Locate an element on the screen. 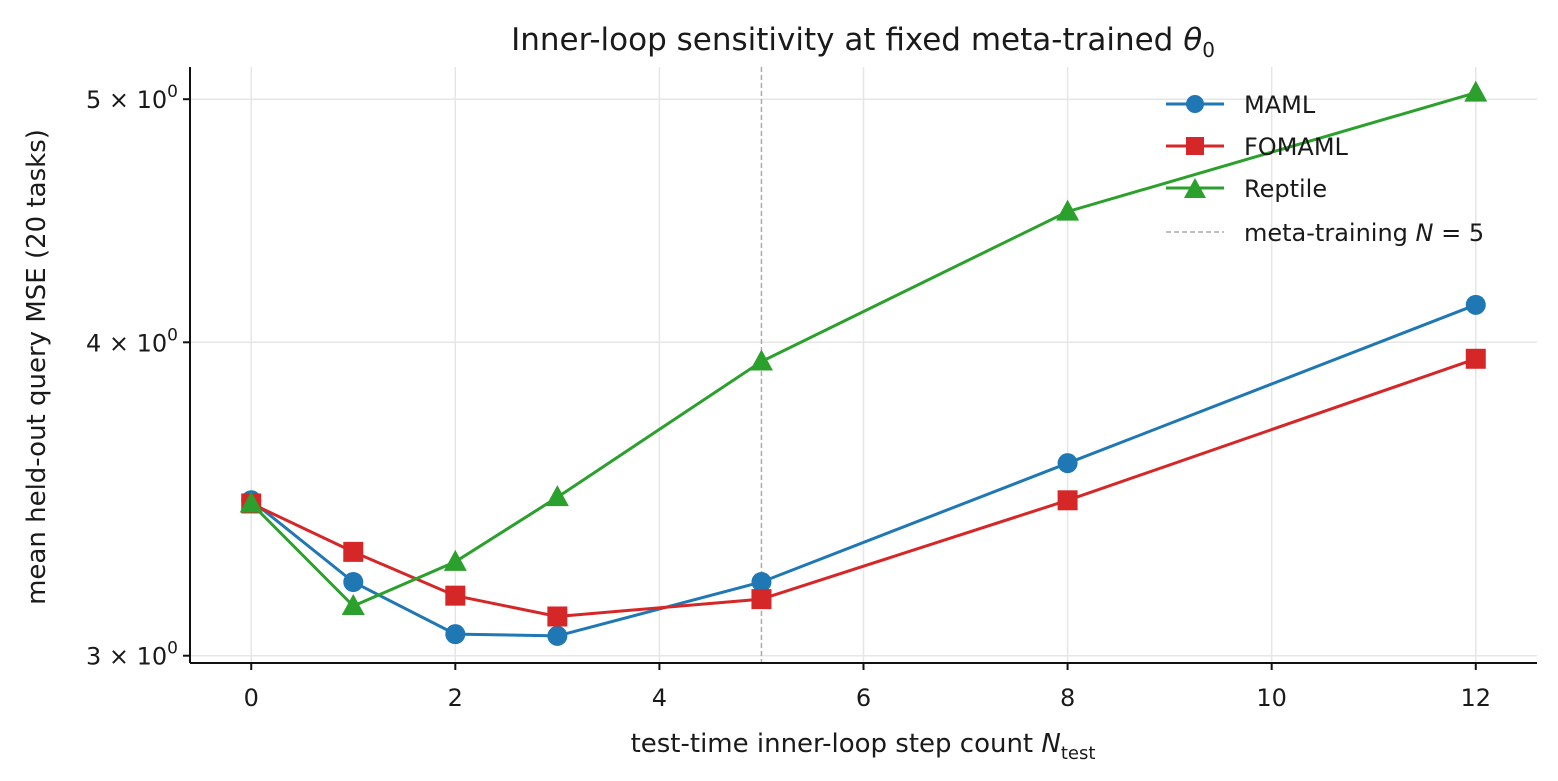 The height and width of the screenshot is (781, 1558). legend-marker-reptile is located at coordinates (1195, 188).